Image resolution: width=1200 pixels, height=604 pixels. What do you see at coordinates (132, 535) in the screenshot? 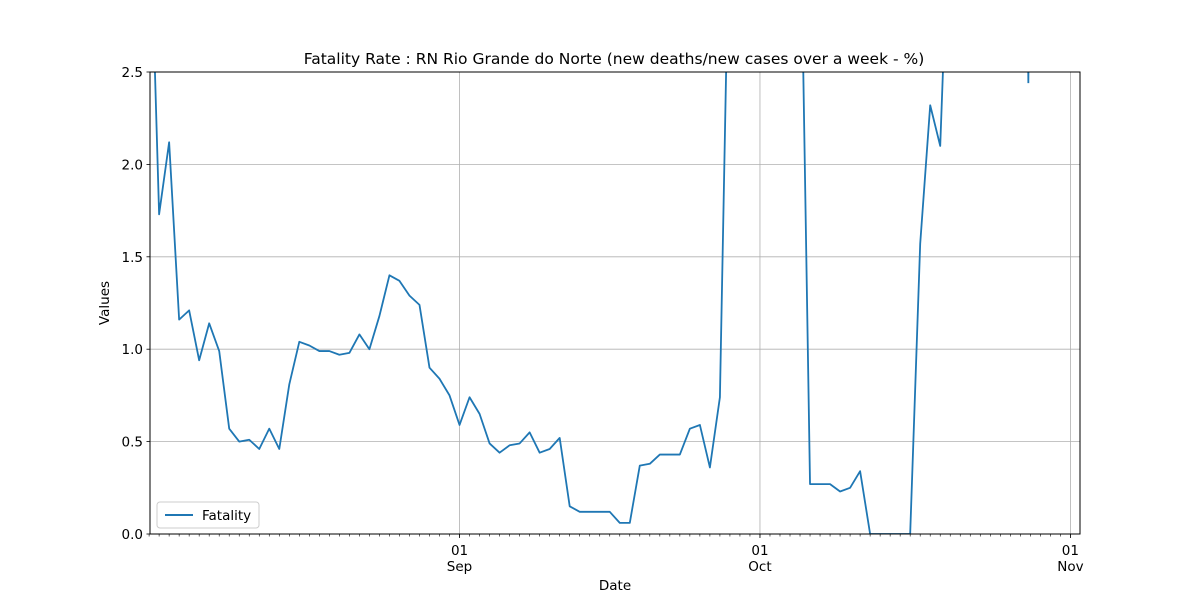
I see `y-tick-label: 0.0` at bounding box center [132, 535].